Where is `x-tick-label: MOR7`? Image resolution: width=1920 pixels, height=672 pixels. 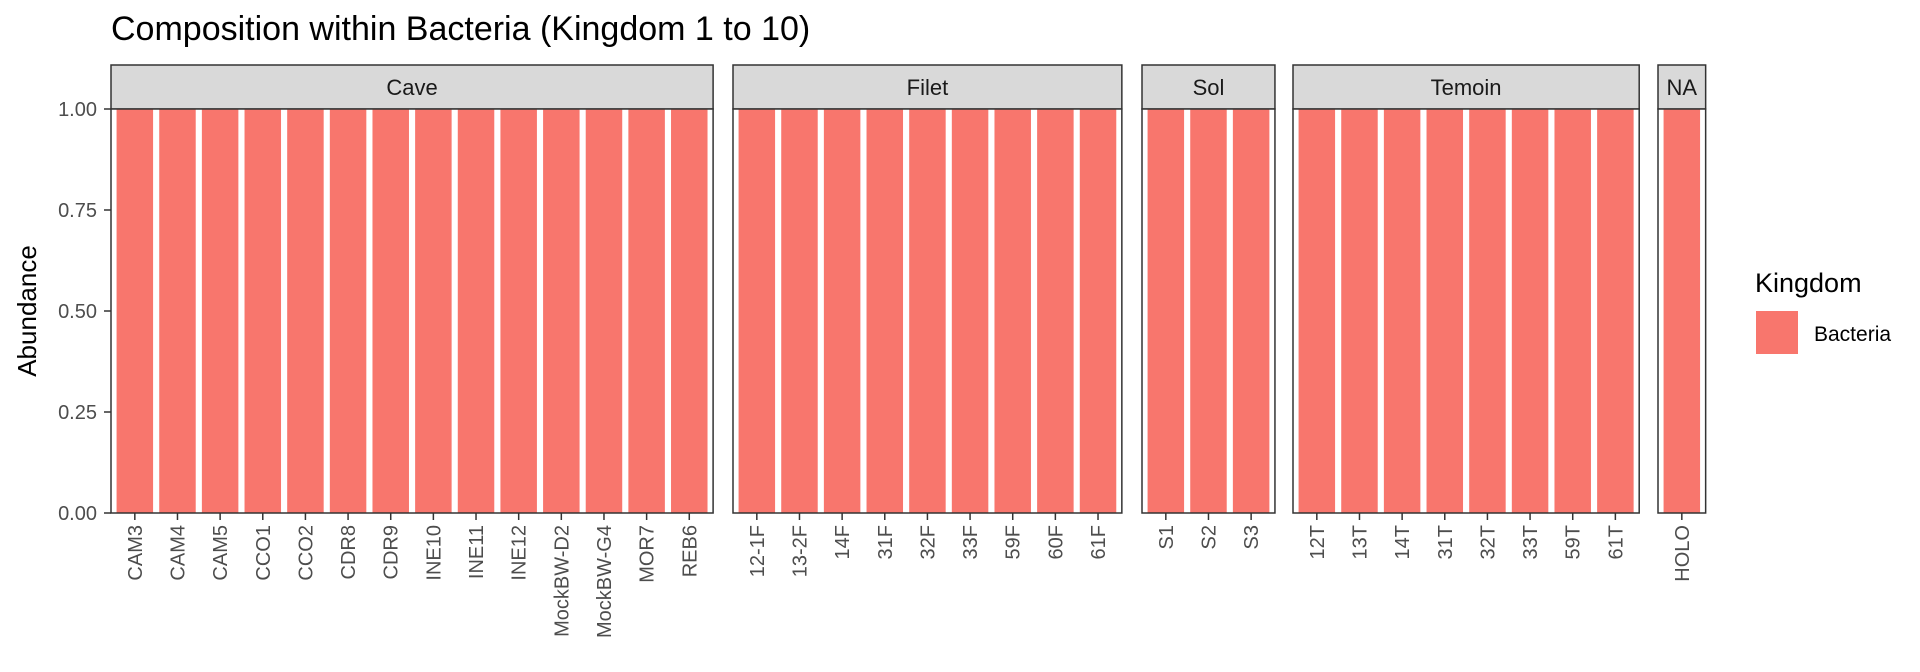
x-tick-label: MOR7 is located at coordinates (648, 554).